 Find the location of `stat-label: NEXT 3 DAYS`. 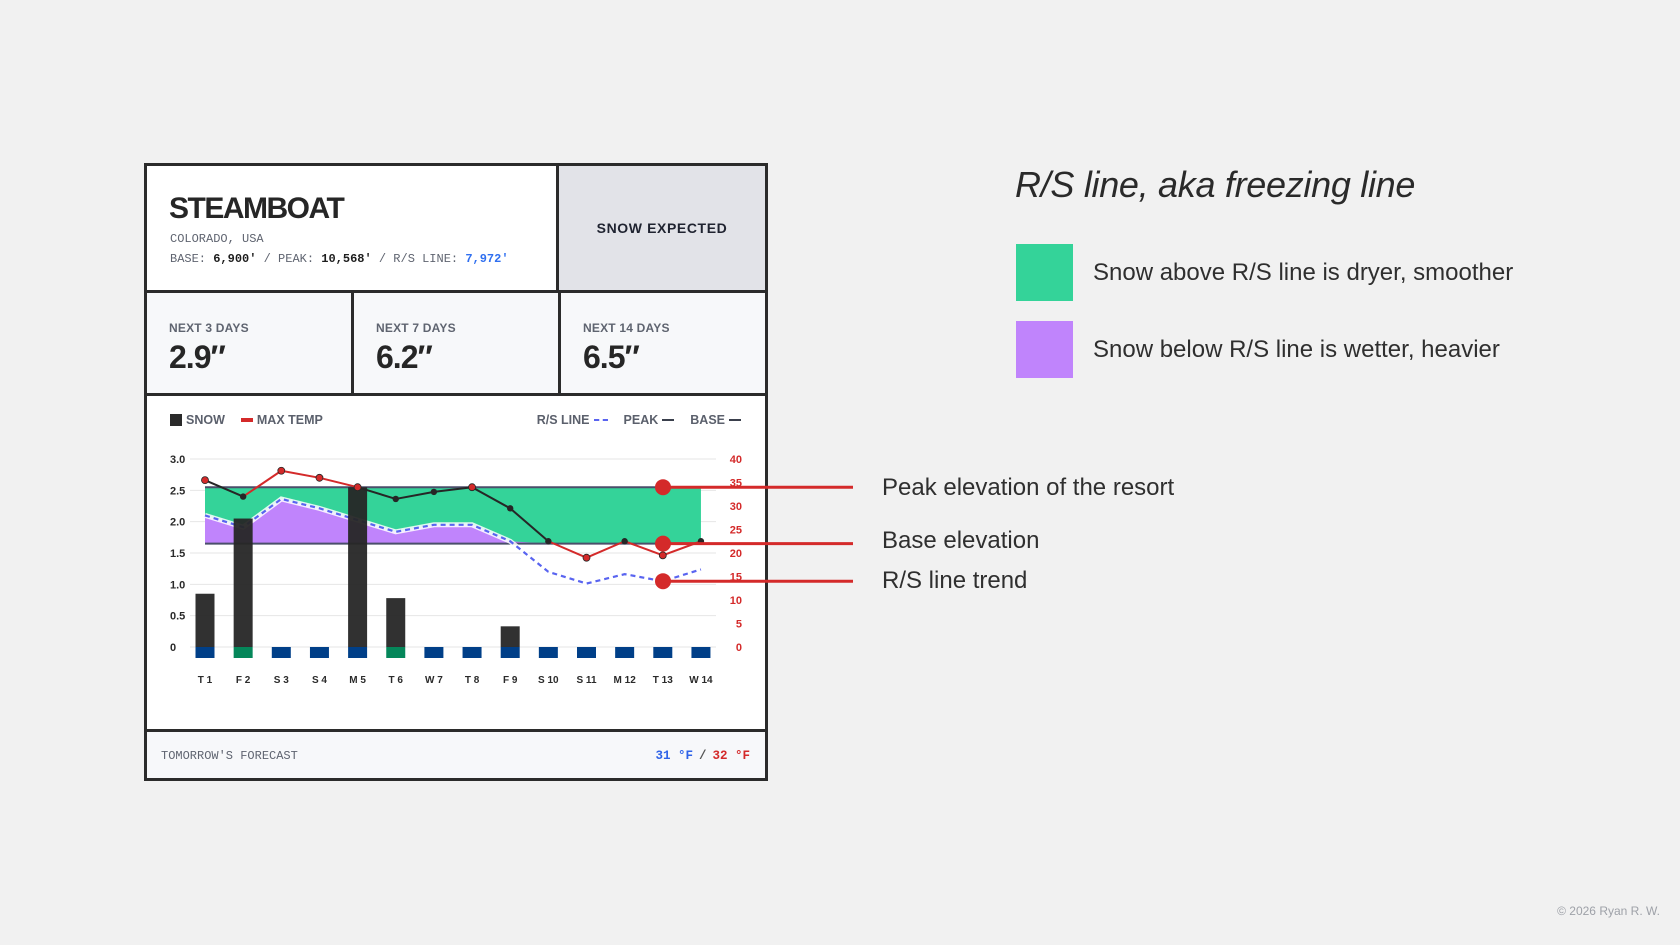

stat-label: NEXT 3 DAYS is located at coordinates (209, 328).